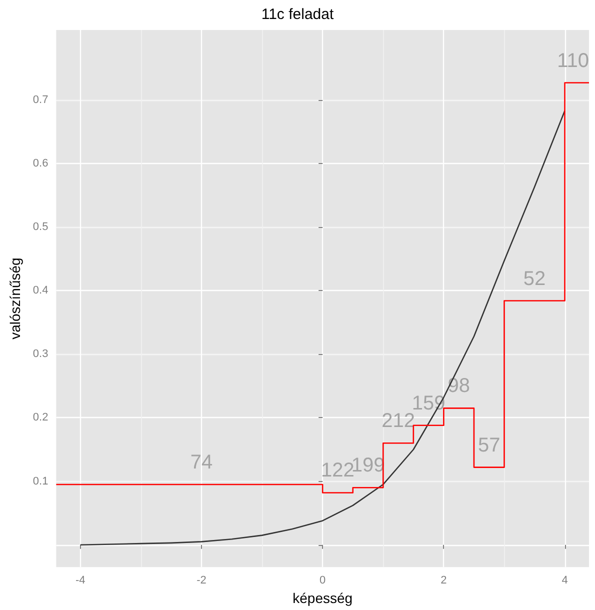 The width and height of the screenshot is (595, 610). What do you see at coordinates (337, 471) in the screenshot?
I see `annotation: 122` at bounding box center [337, 471].